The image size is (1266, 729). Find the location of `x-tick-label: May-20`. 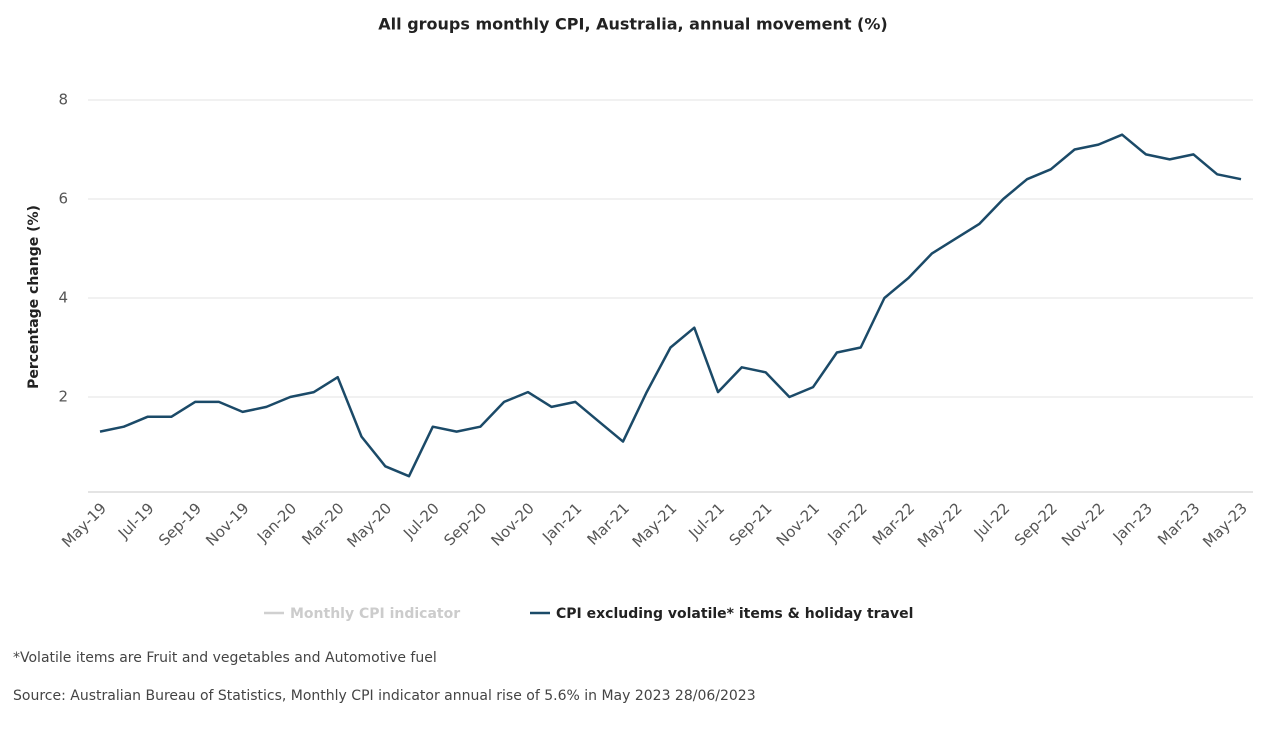

x-tick-label: May-20 is located at coordinates (369, 525).